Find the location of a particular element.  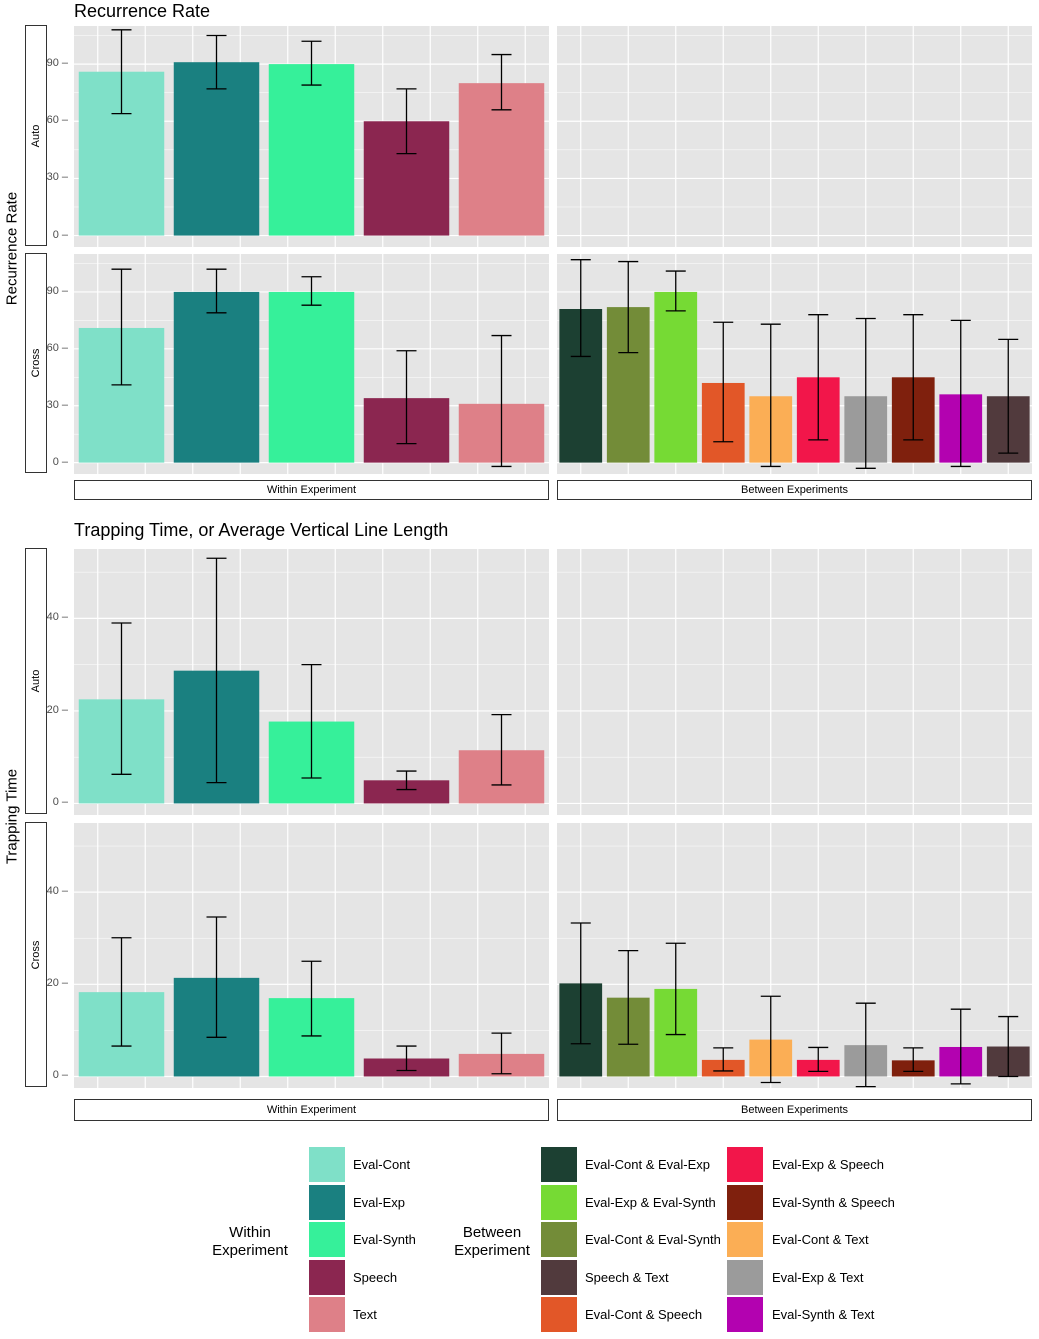

column-strip-between-2: Between Experiments is located at coordinates (794, 1110).